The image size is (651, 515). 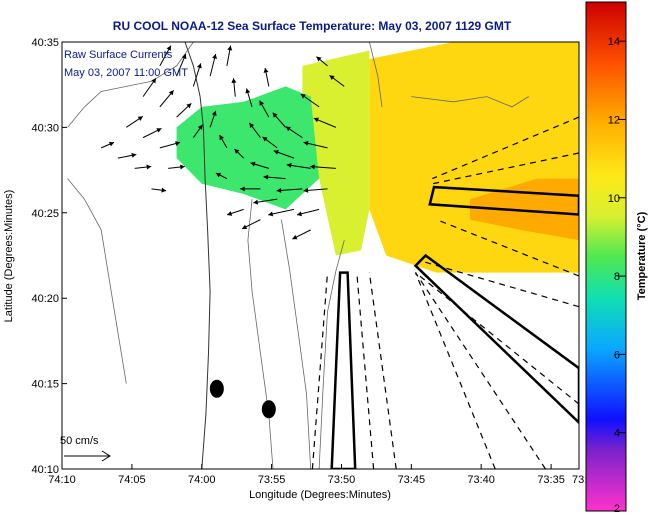 What do you see at coordinates (617, 509) in the screenshot?
I see `colorbar-tick-label: 2` at bounding box center [617, 509].